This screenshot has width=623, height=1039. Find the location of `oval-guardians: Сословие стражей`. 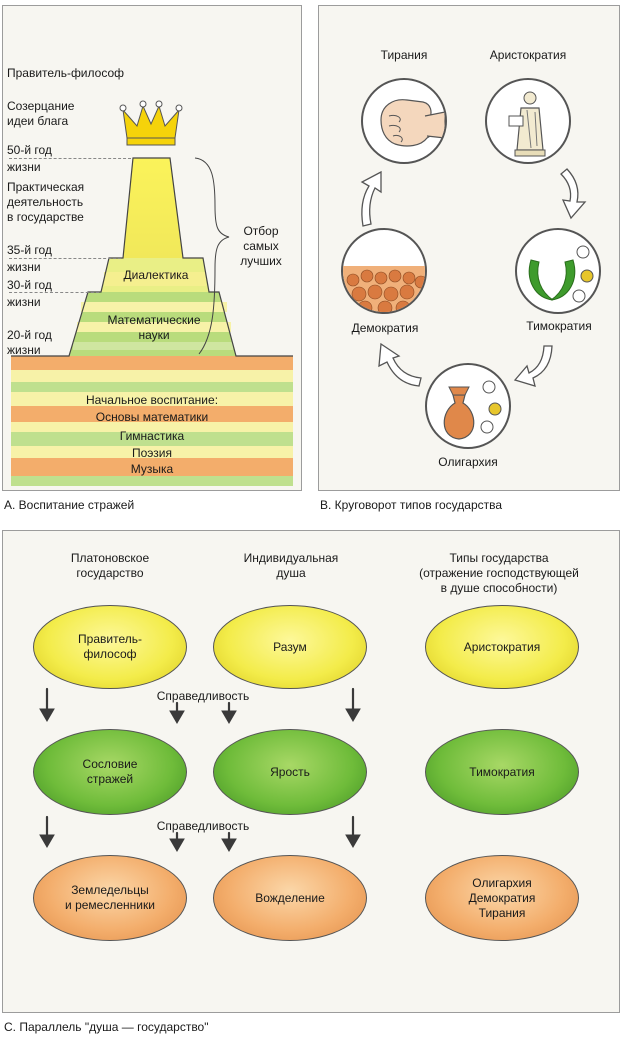

oval-guardians: Сословие стражей is located at coordinates (110, 772).